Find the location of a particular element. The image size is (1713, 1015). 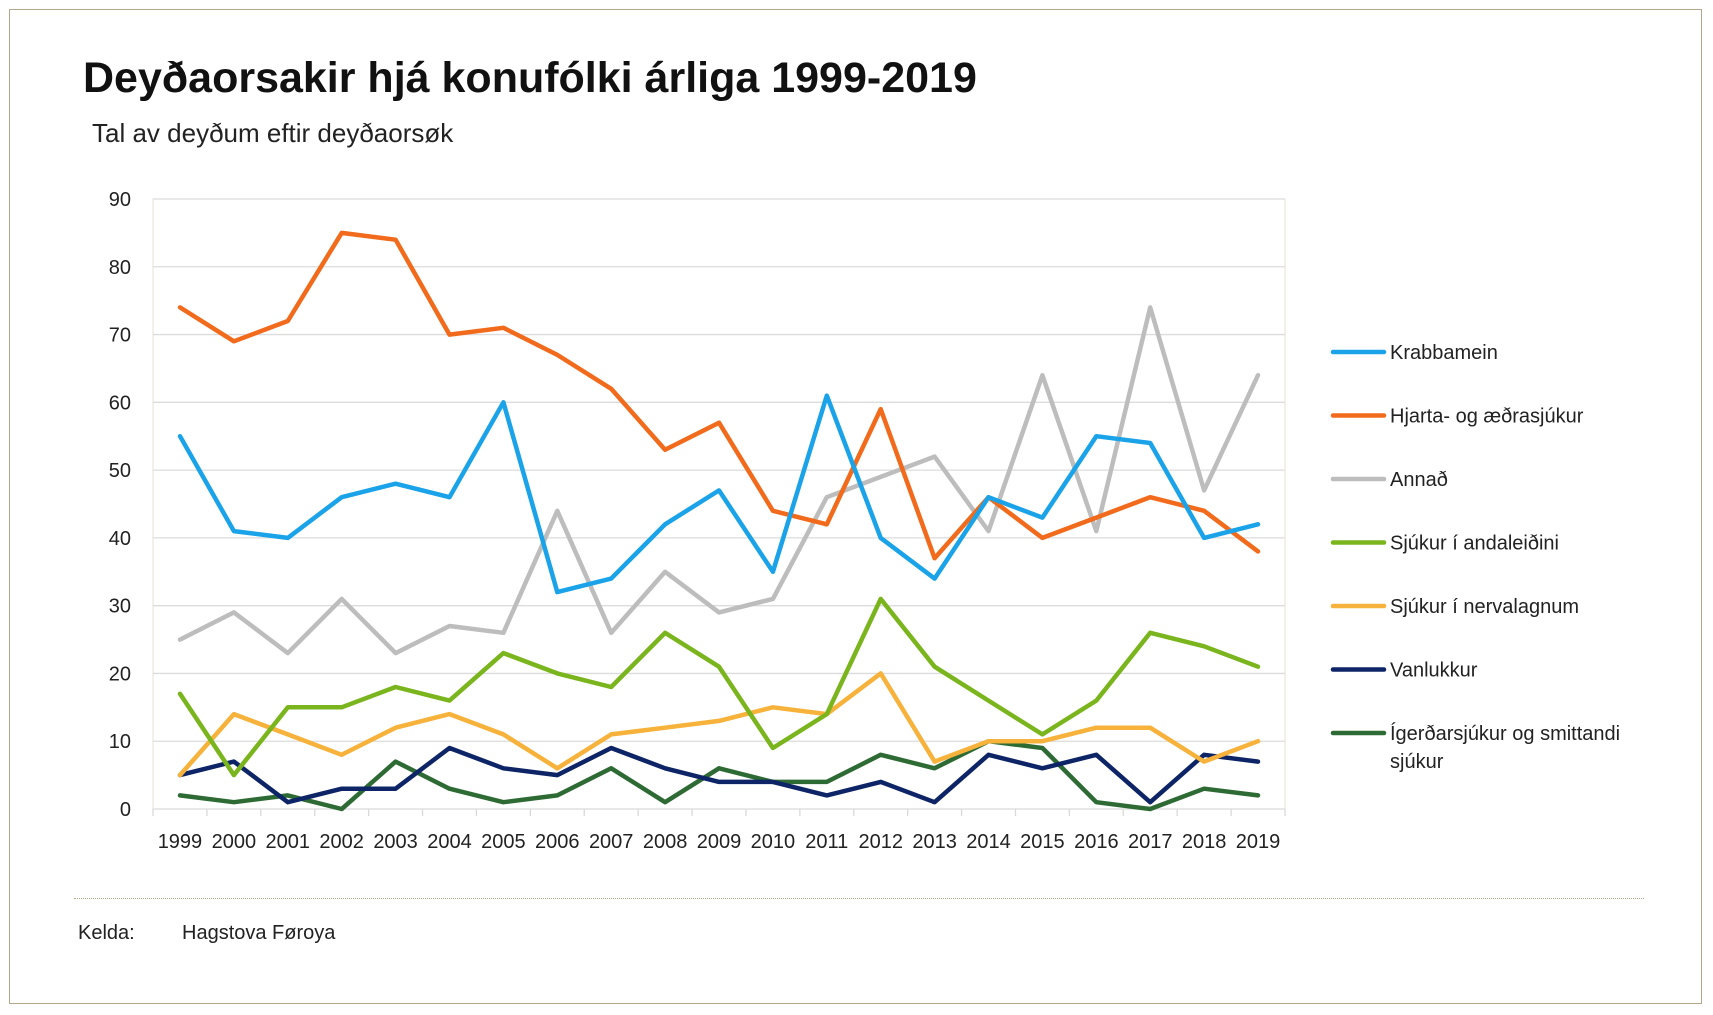

x-tick-label: 2011 is located at coordinates (826, 842).